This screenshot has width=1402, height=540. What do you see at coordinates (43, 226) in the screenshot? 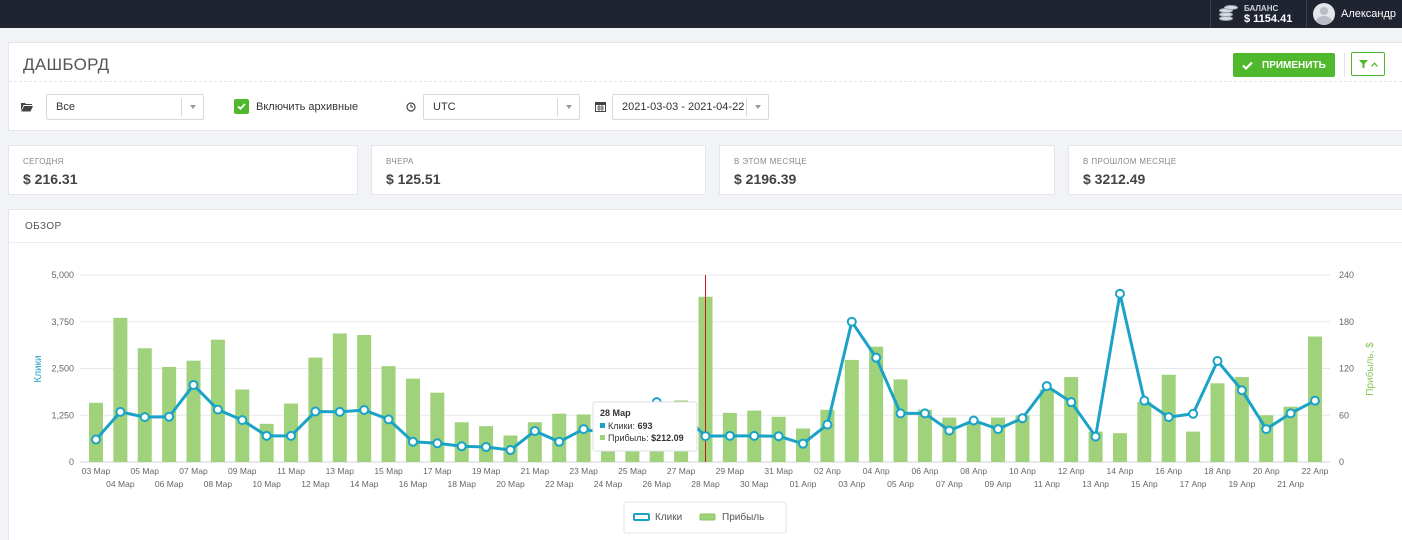
I see `overview-title: ОБЗОР` at bounding box center [43, 226].